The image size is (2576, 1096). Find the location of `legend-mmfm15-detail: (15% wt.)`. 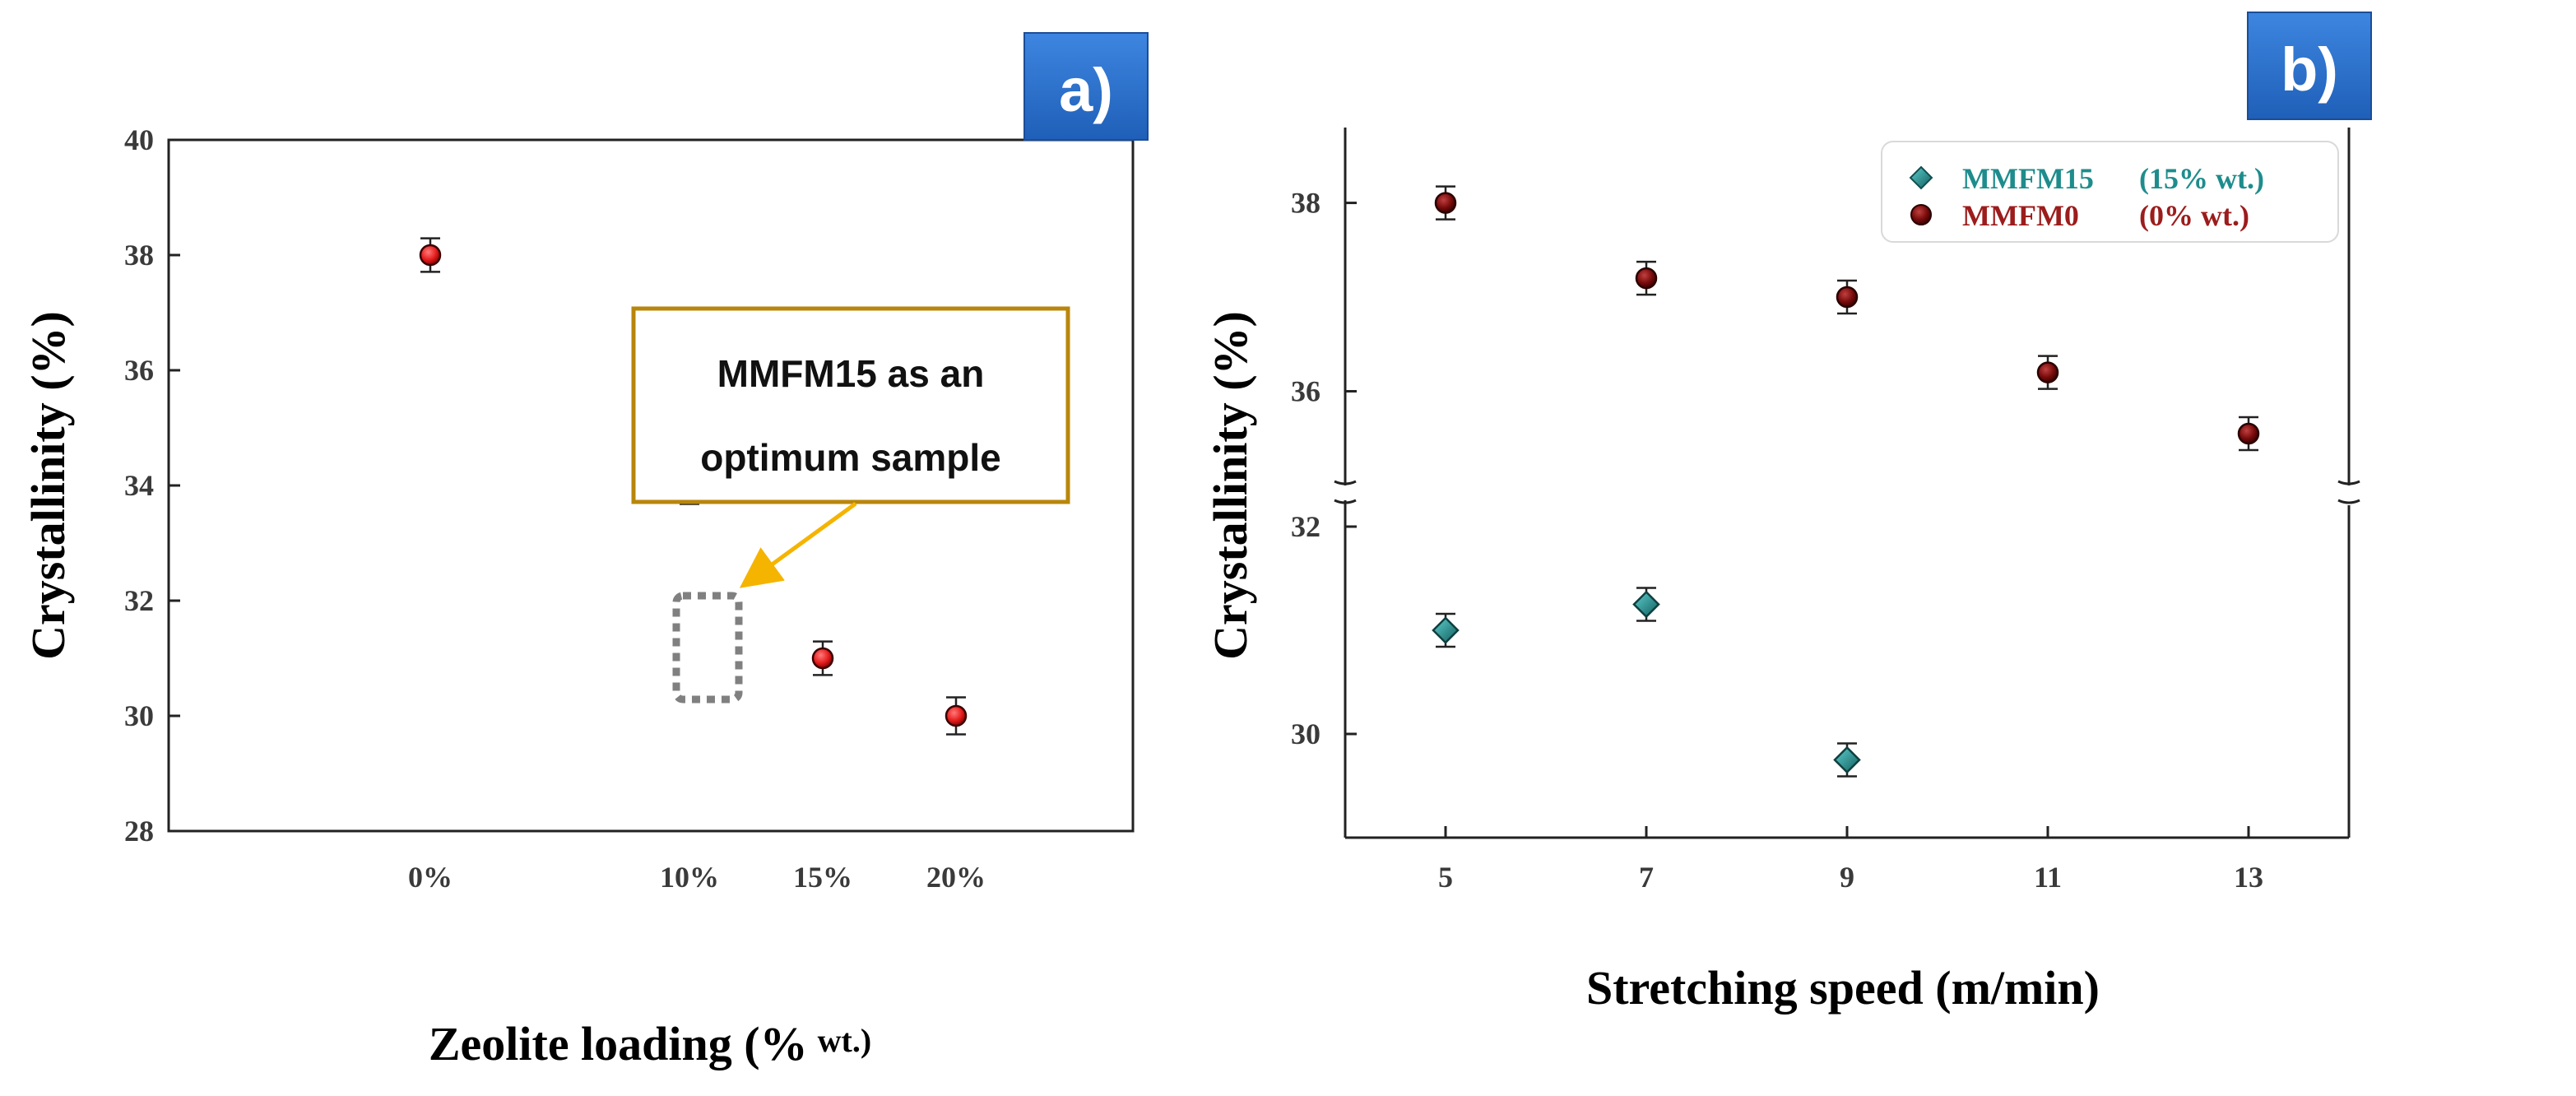

legend-mmfm15-detail: (15% wt.) is located at coordinates (2201, 178).